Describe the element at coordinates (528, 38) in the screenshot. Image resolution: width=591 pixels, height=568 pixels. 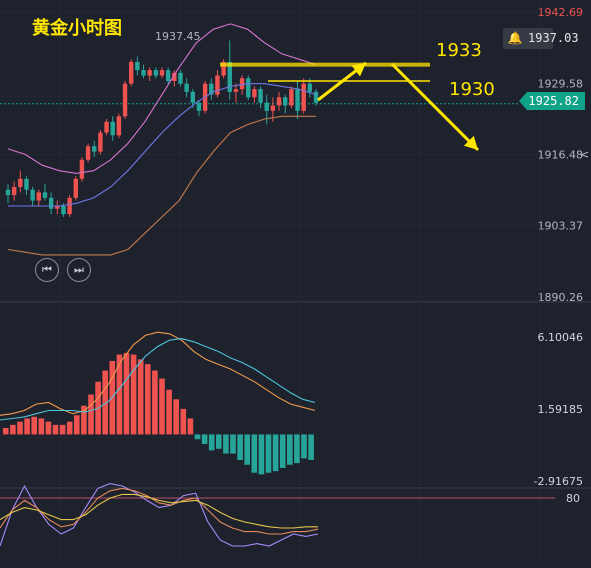
I see `price-alert` at that location.